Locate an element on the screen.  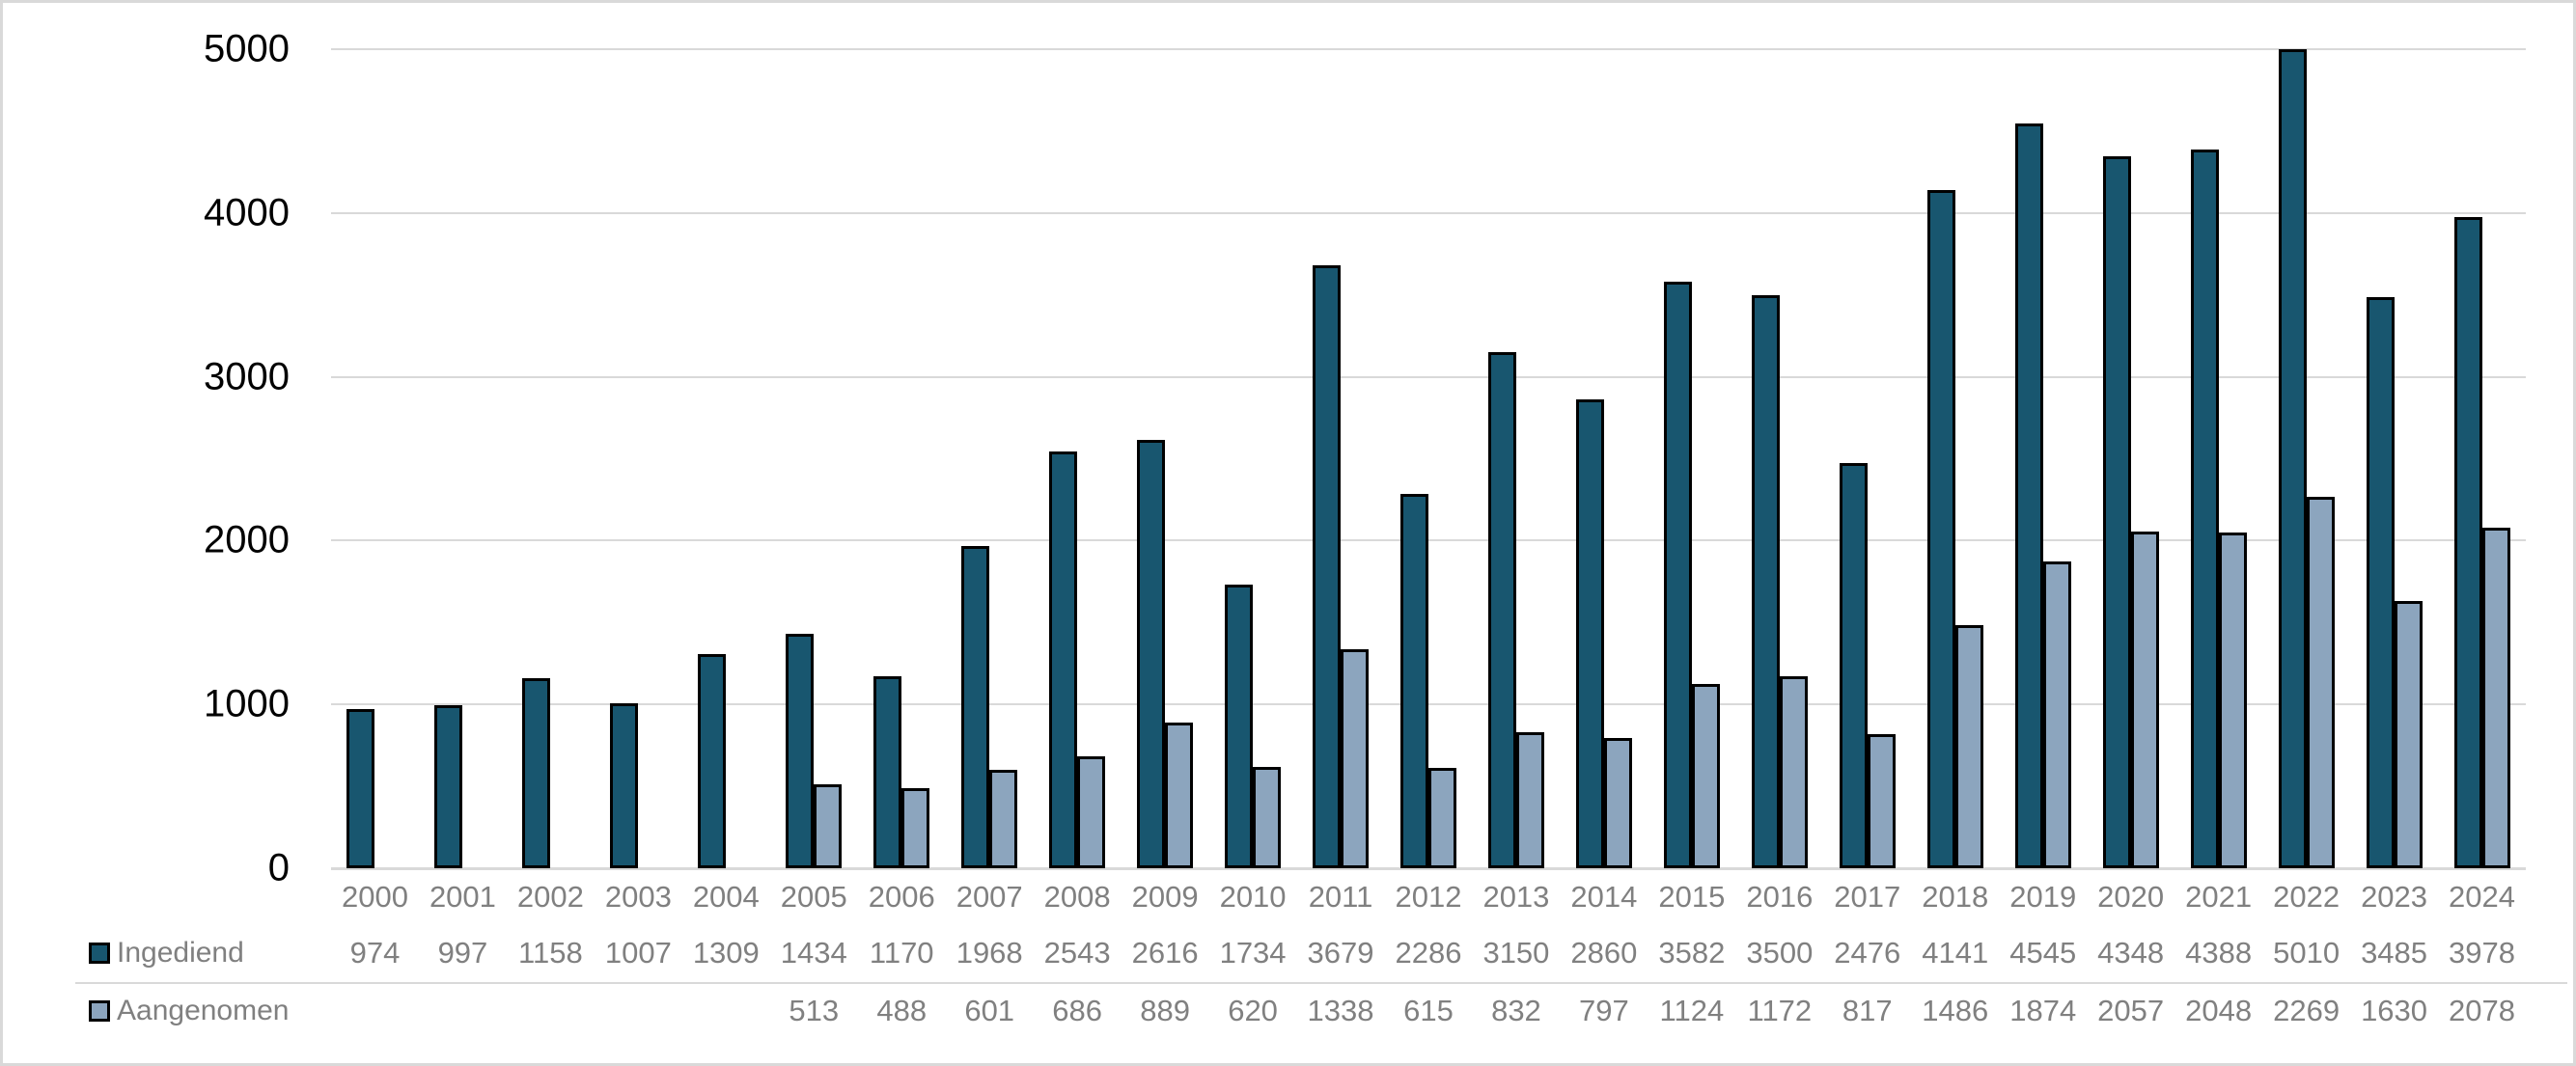
table-value-ingediend-2017: 2476 is located at coordinates (1867, 953).